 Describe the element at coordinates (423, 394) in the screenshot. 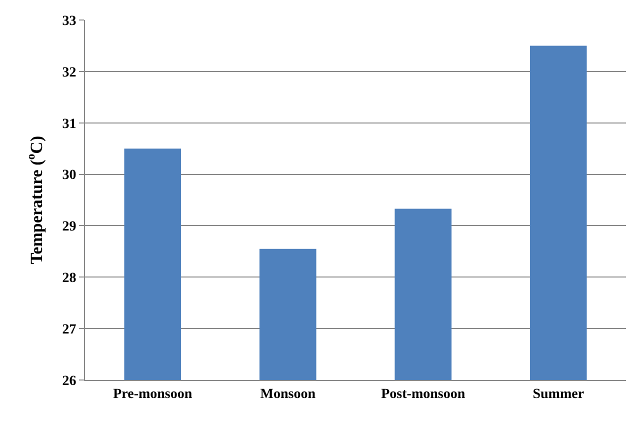

I see `x-tick-label: Post-monsoon` at that location.